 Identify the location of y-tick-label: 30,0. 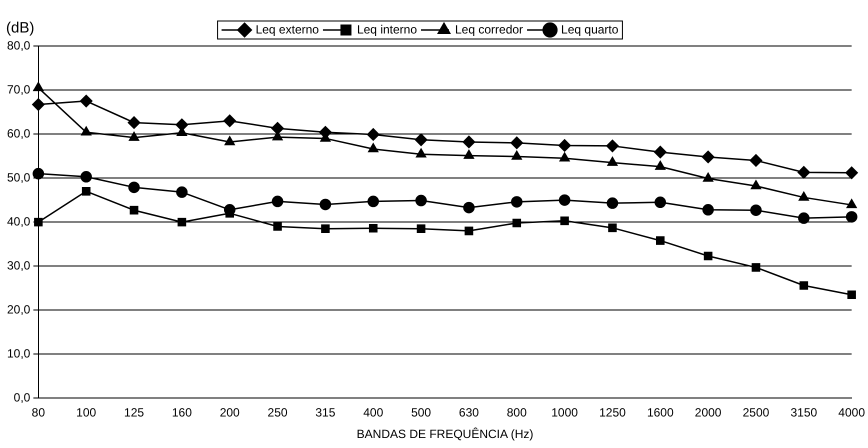
(18, 265).